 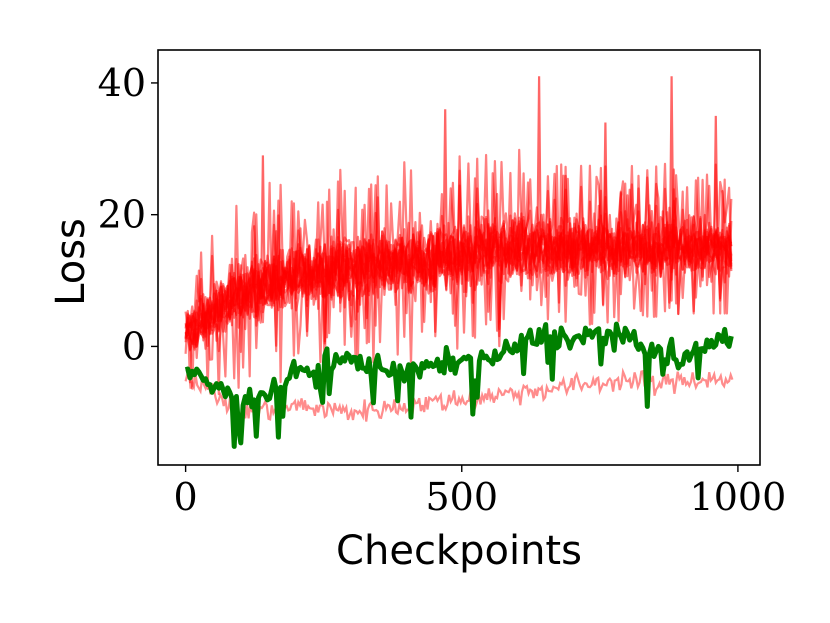 I want to click on y-tick-label: 20, so click(x=122, y=215).